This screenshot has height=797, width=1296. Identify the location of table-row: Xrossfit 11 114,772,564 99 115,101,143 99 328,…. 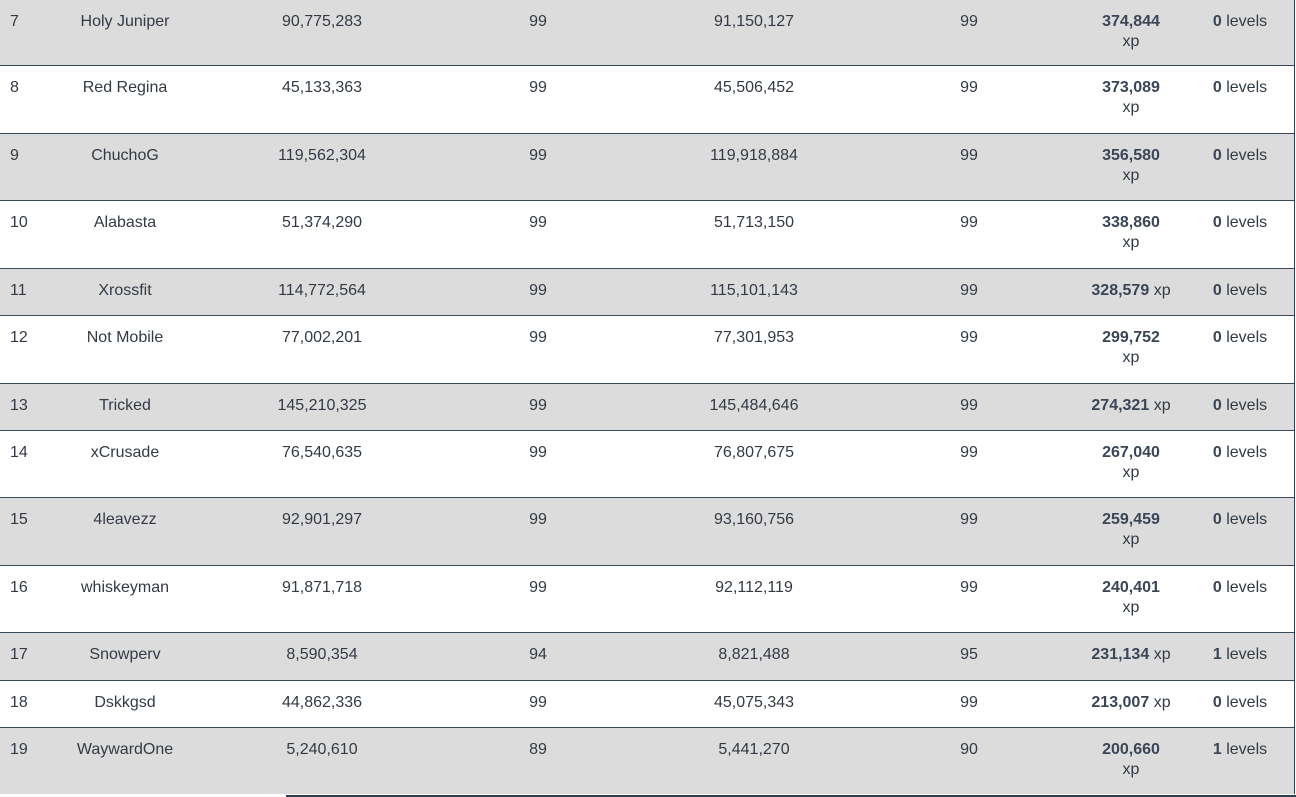
(647, 292).